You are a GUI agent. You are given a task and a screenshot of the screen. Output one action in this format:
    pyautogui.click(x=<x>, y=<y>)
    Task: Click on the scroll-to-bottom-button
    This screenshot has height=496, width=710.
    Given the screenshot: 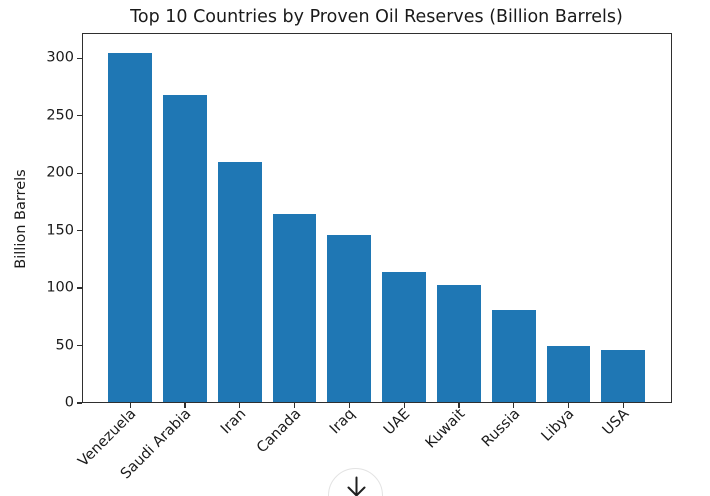 What is the action you would take?
    pyautogui.click(x=355, y=482)
    